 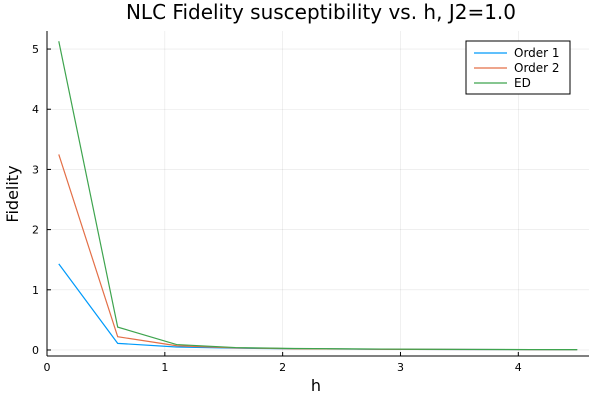 What do you see at coordinates (12, 193) in the screenshot?
I see `y-axis-label: Fidelity` at bounding box center [12, 193].